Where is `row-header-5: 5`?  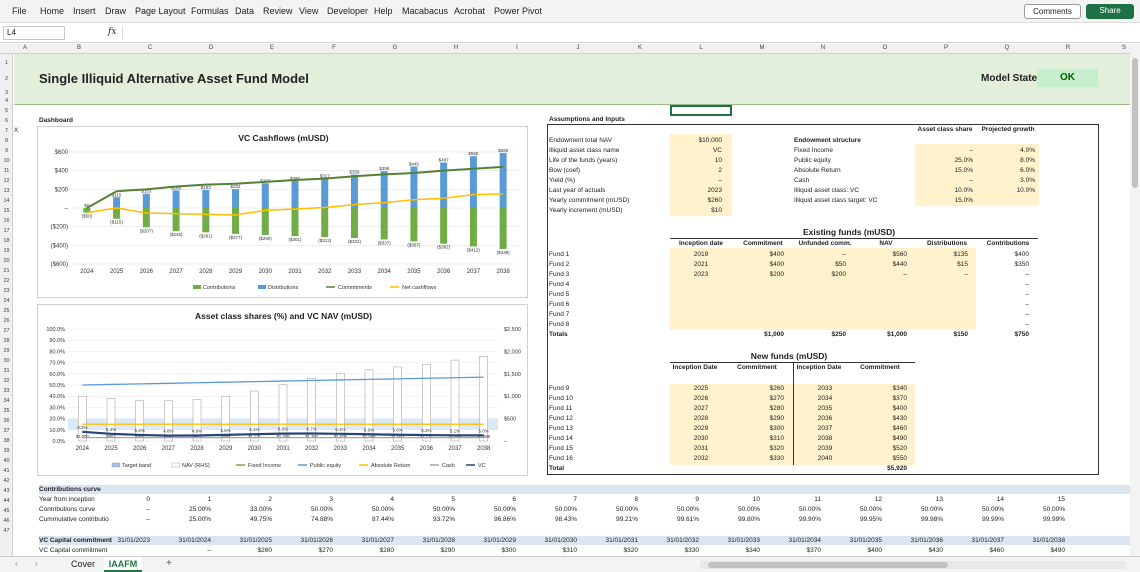
row-header-5: 5 is located at coordinates (6, 111).